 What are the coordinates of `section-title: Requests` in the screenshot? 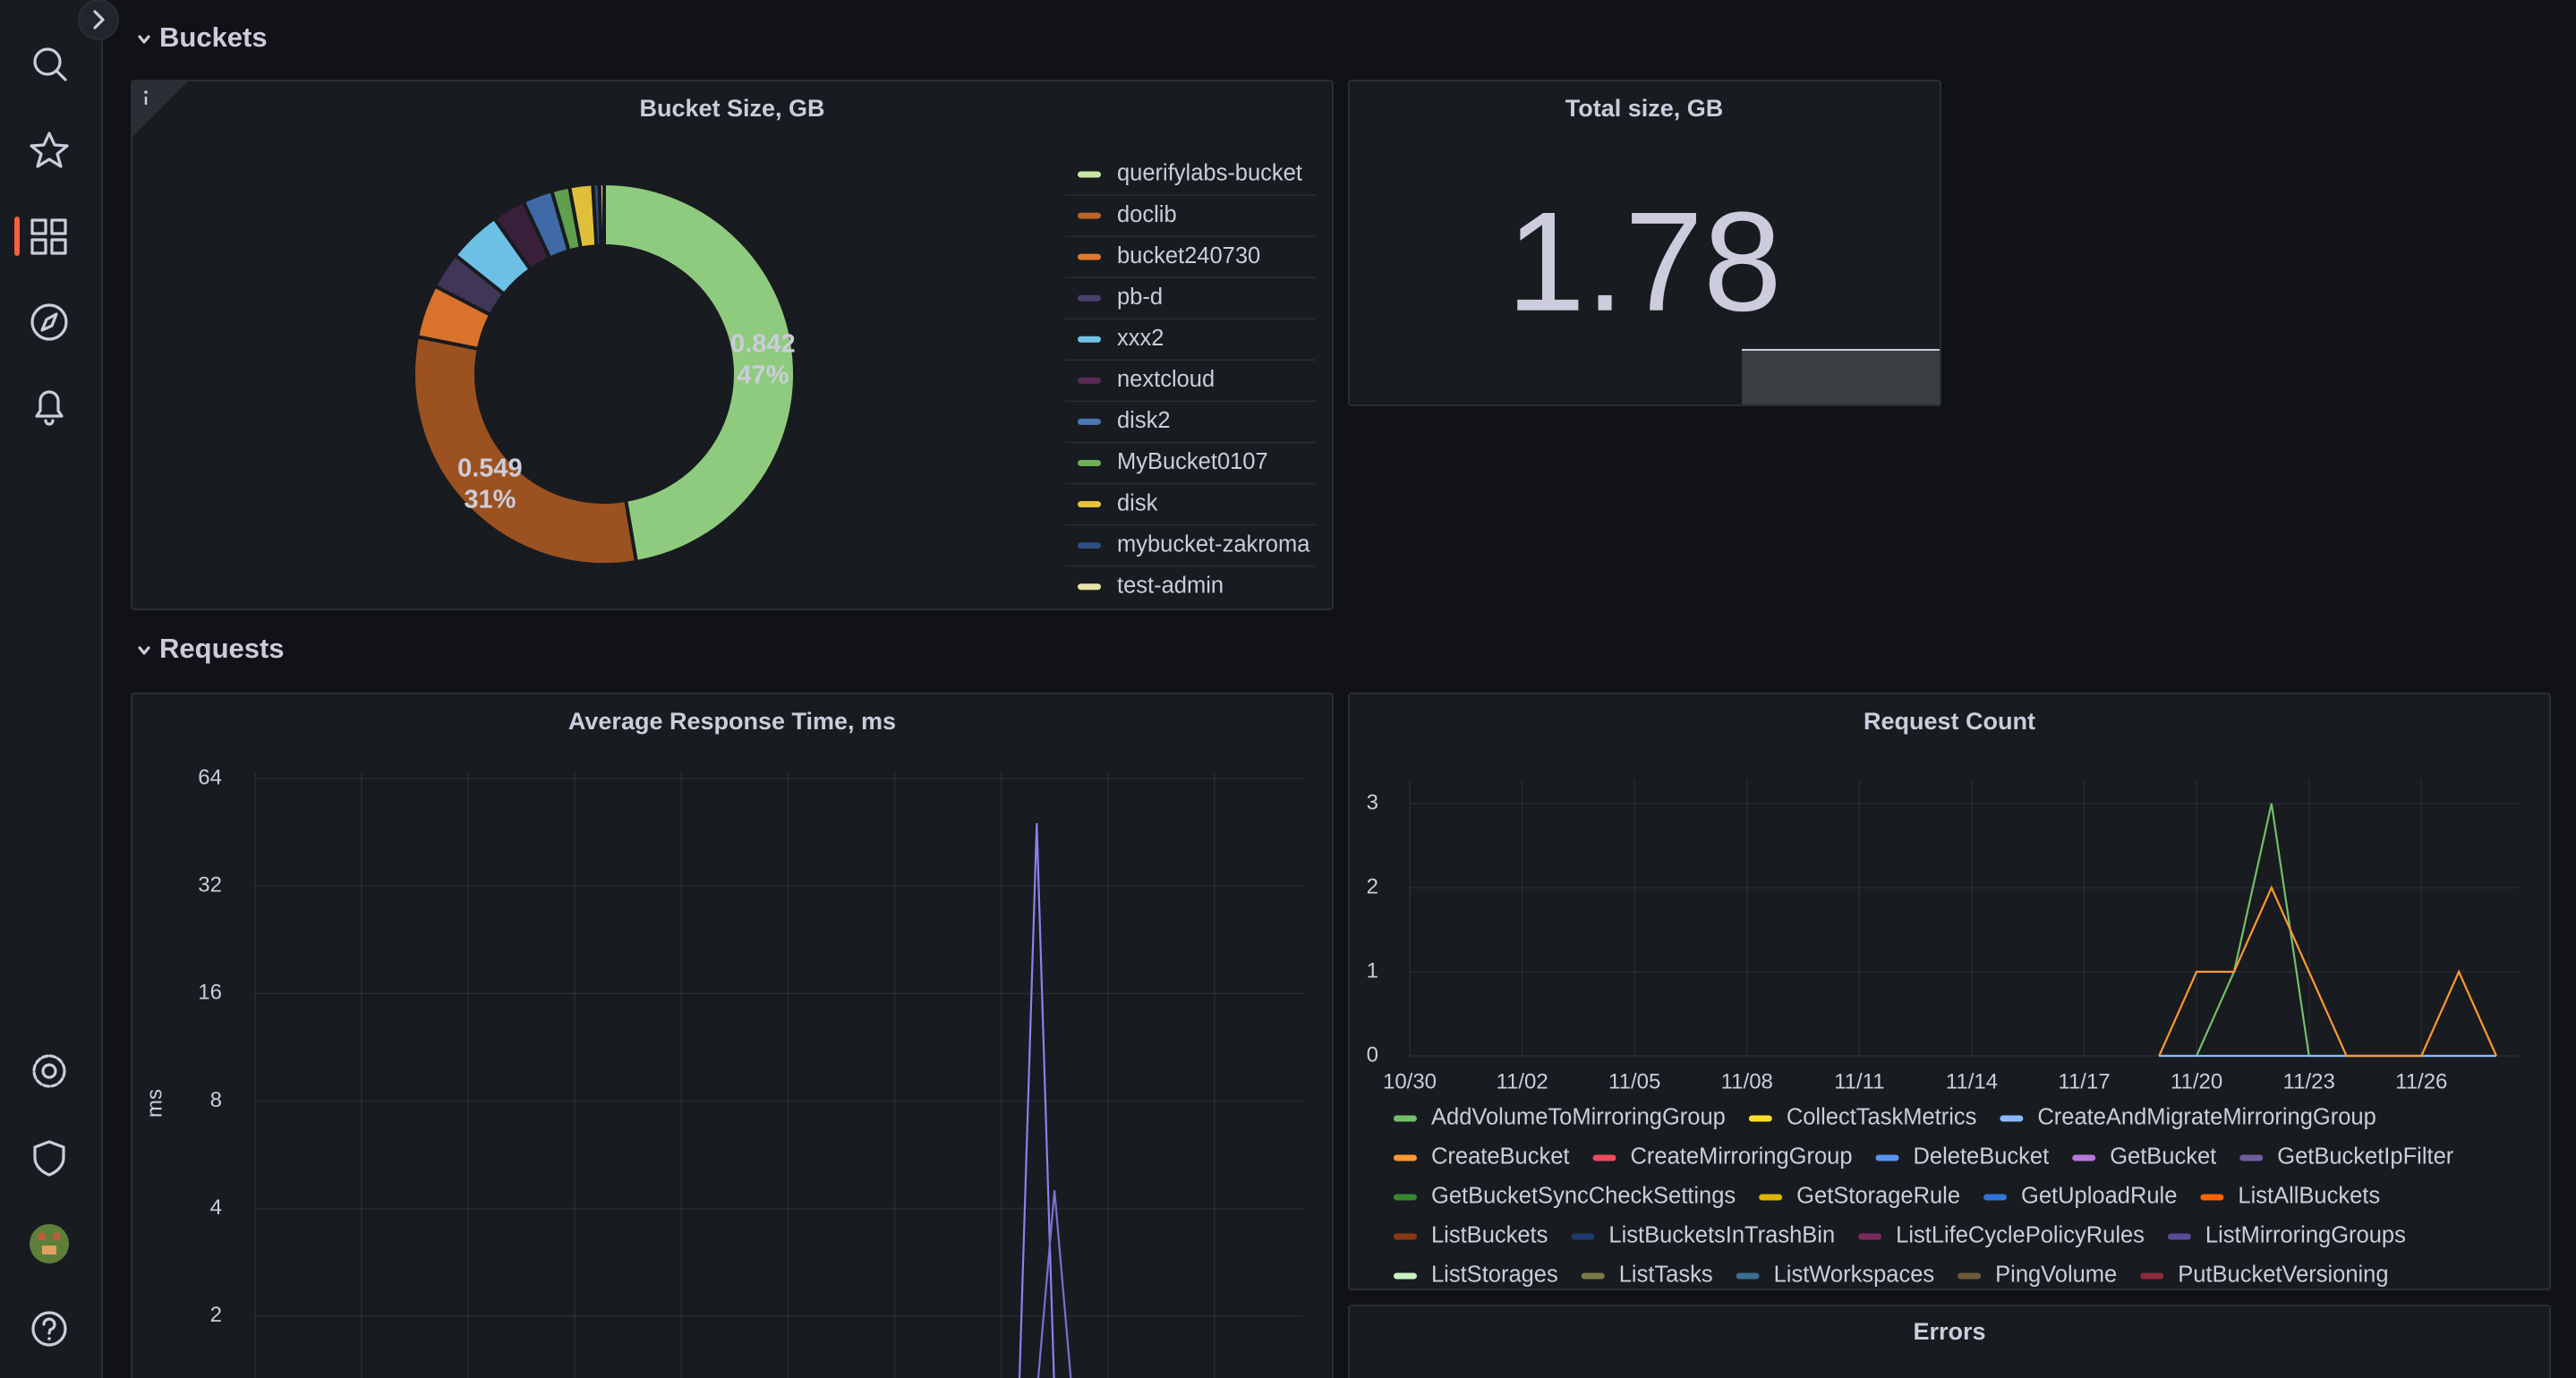 It's located at (222, 648).